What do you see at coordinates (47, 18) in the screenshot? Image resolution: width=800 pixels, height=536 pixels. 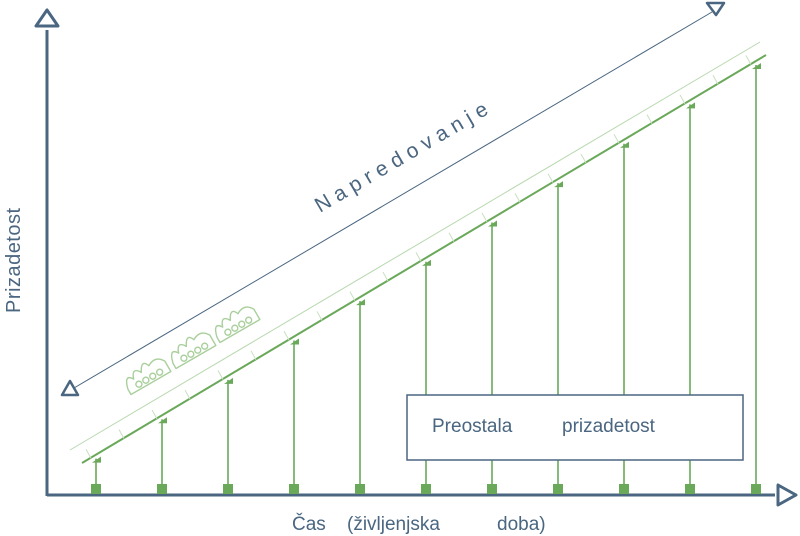 I see `y-axis-arrow-icon` at bounding box center [47, 18].